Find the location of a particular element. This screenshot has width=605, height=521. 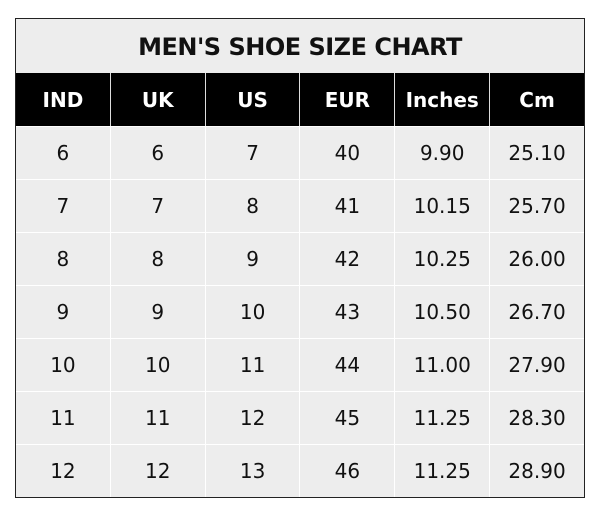

table-row: 12 12 13 46 11.25 28.90 is located at coordinates (300, 470).